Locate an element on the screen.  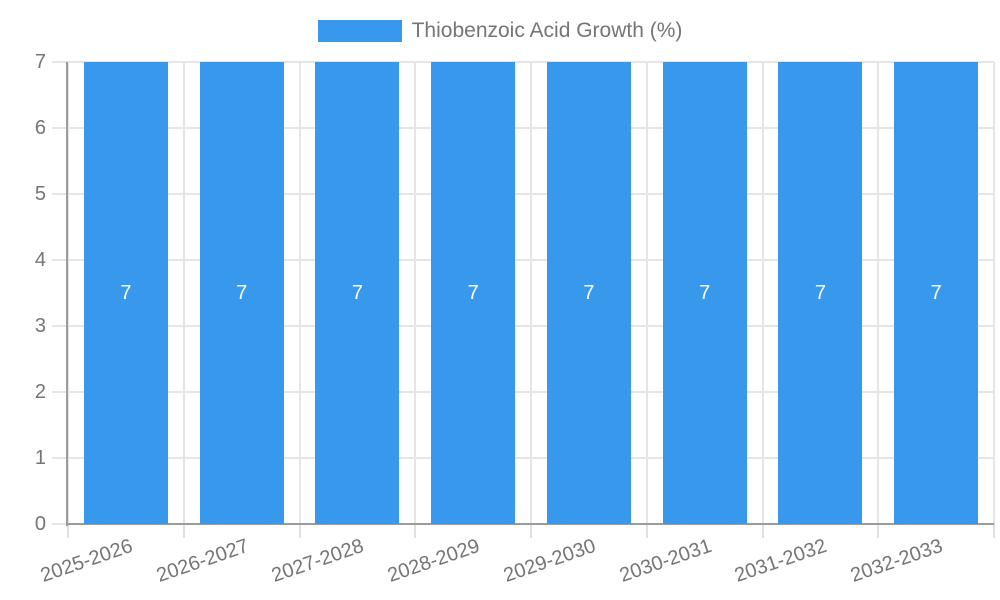
legend-label: Thiobenzoic Acid Growth (%) is located at coordinates (547, 30).